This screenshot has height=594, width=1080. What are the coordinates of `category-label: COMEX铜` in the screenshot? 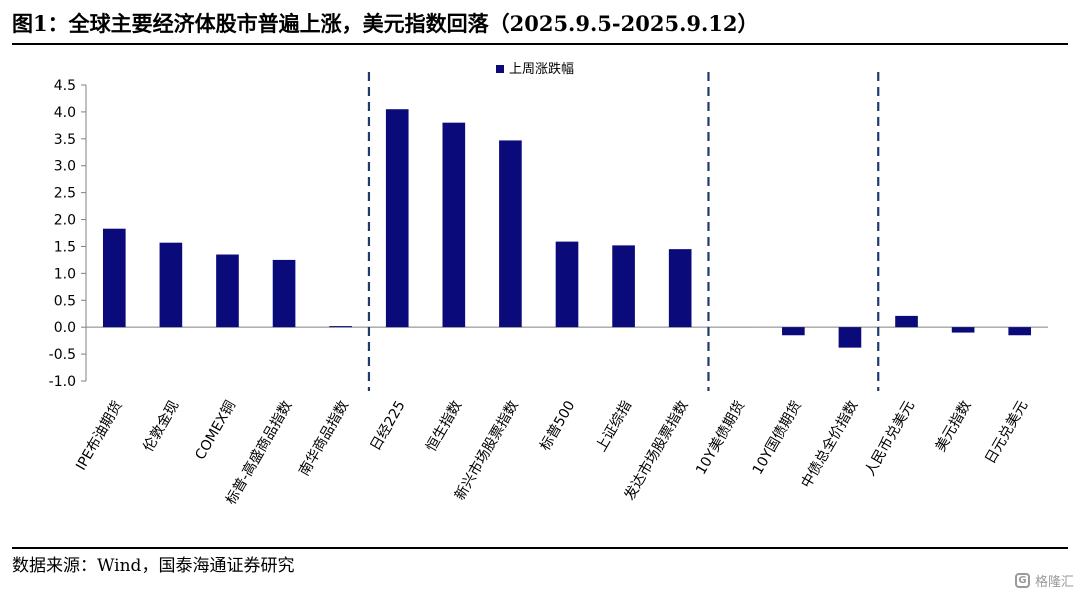 It's located at (215, 430).